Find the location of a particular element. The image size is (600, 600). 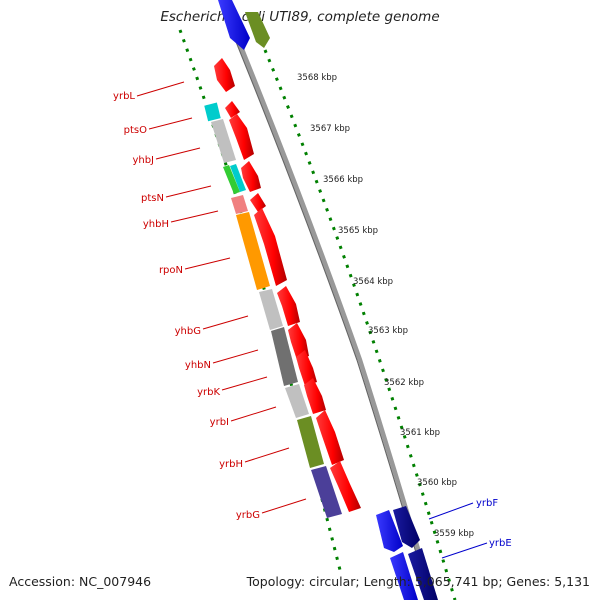

gene-label: yhbN is located at coordinates (198, 365).